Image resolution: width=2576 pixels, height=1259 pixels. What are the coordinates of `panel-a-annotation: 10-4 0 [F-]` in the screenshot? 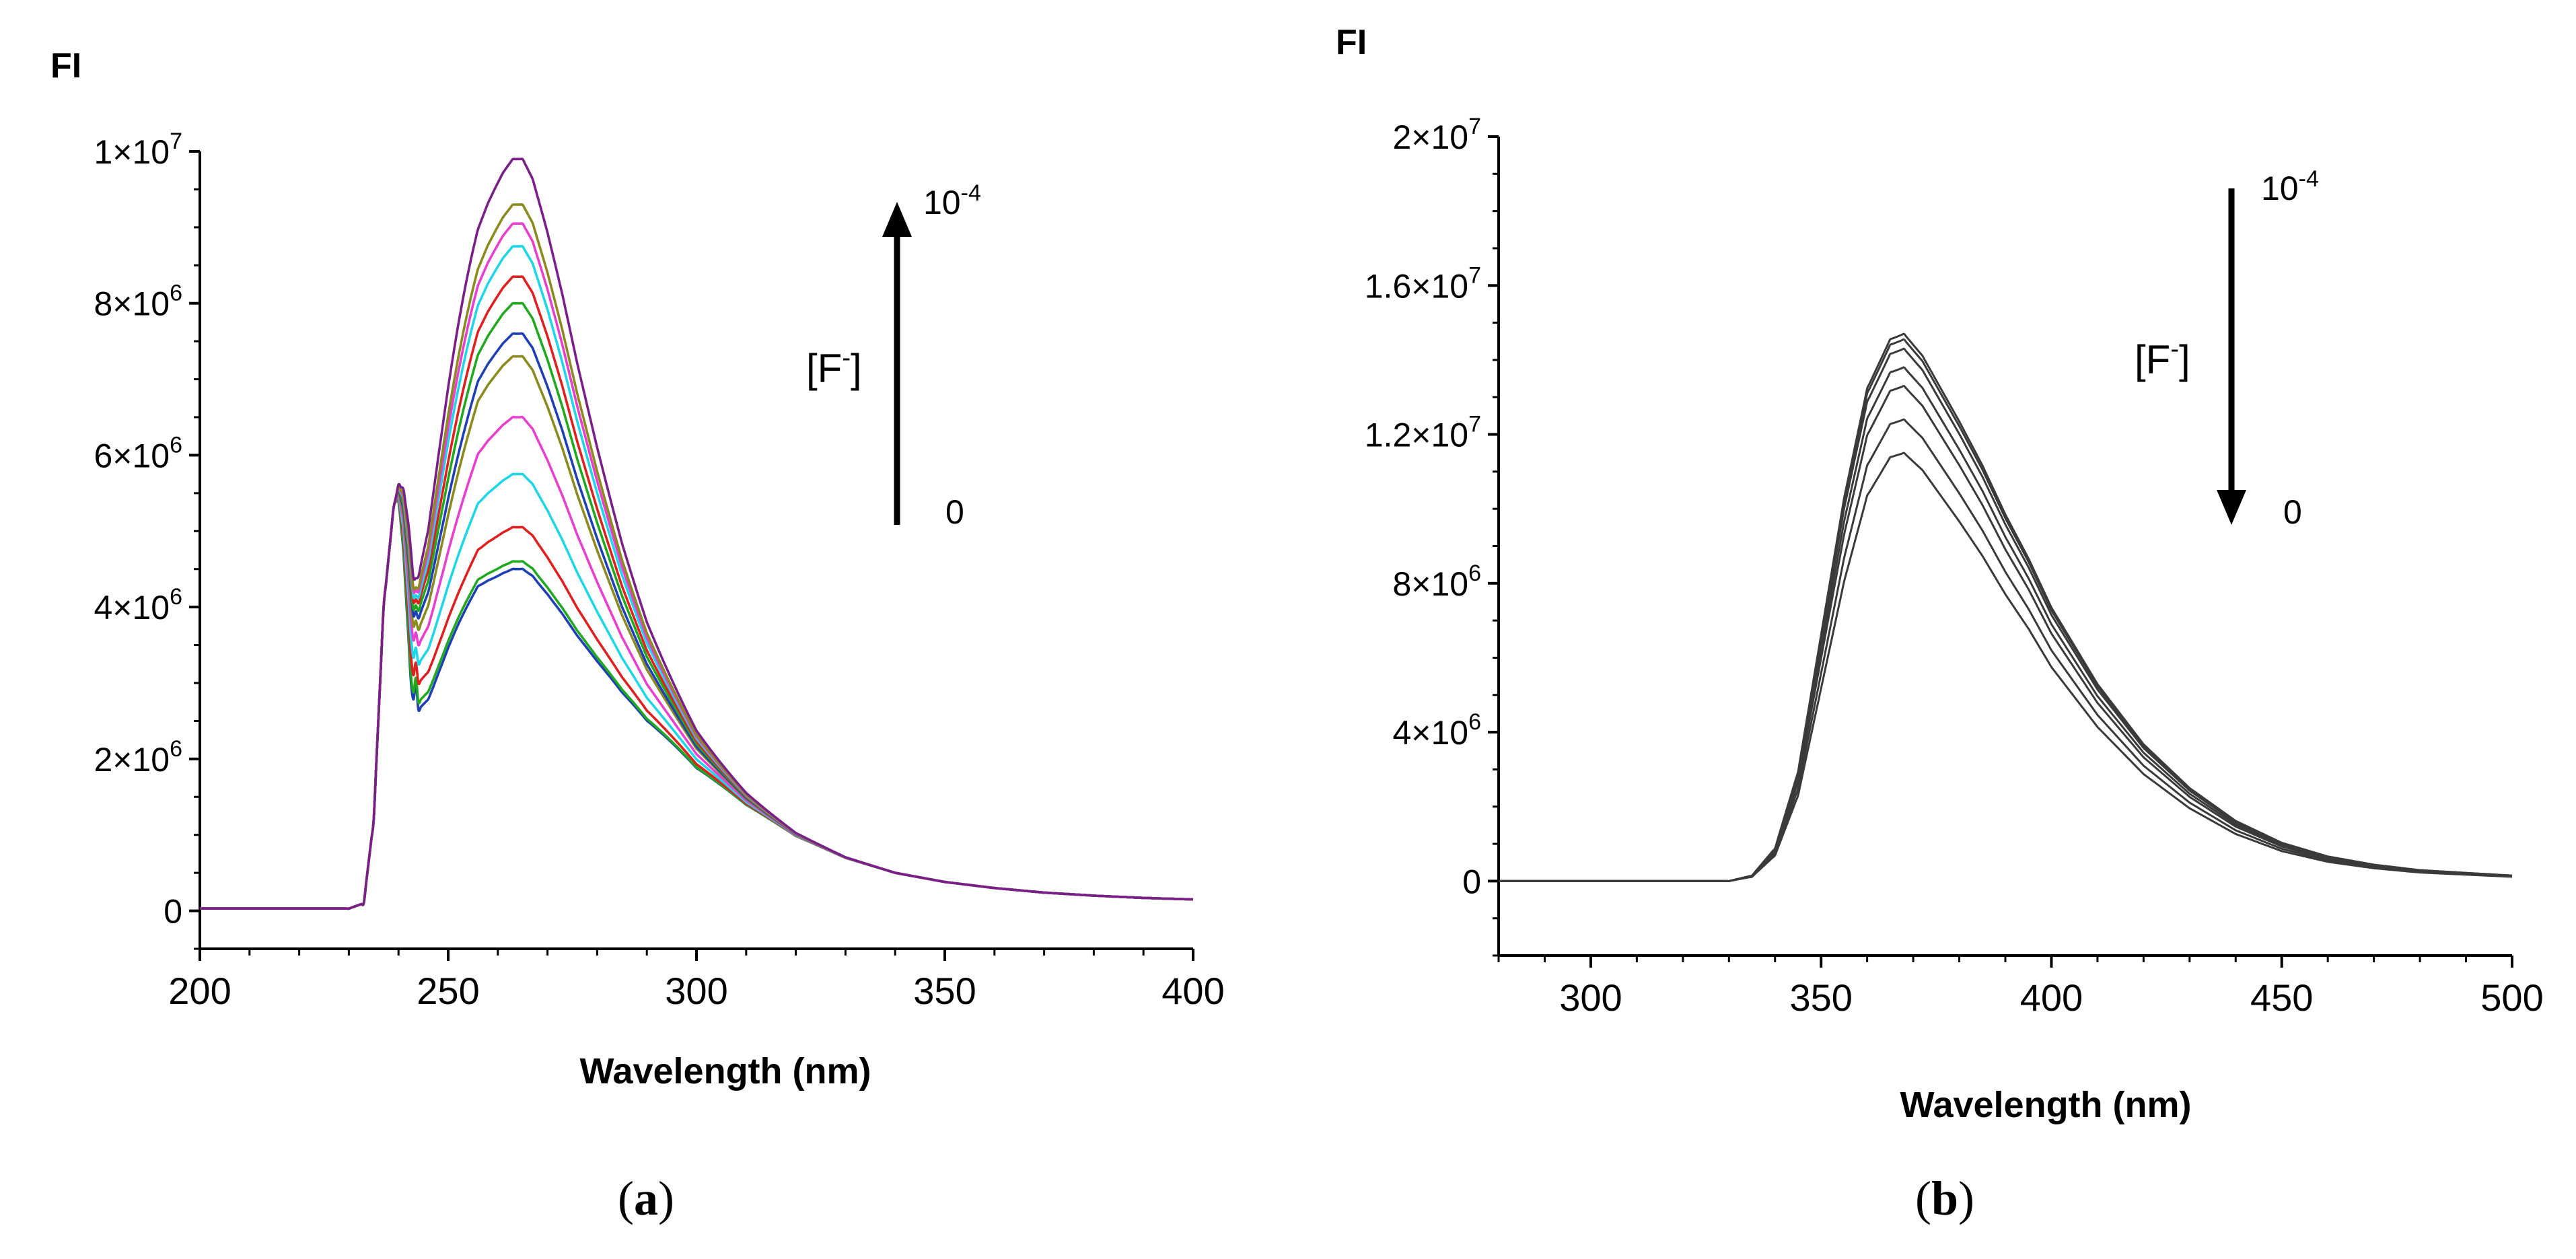 It's located at (893, 355).